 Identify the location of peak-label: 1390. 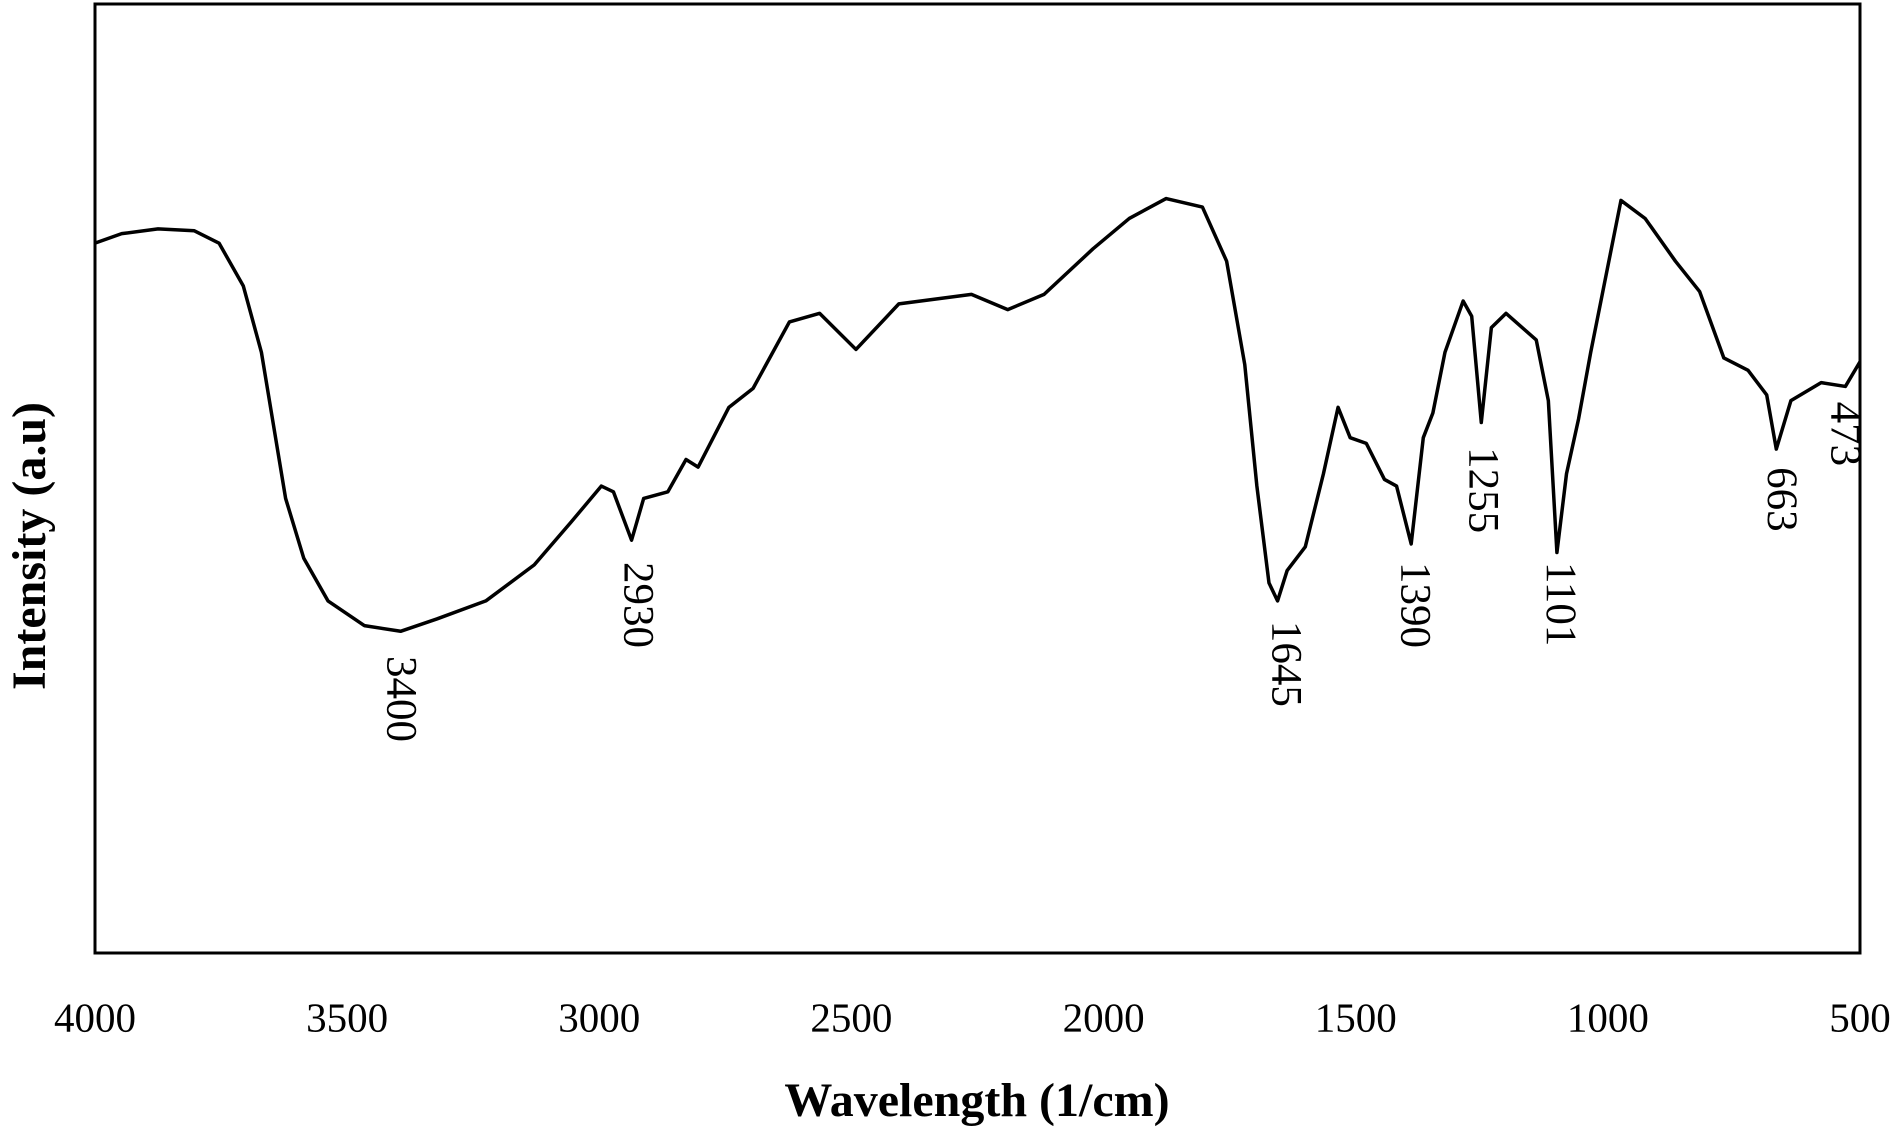
(1414, 605).